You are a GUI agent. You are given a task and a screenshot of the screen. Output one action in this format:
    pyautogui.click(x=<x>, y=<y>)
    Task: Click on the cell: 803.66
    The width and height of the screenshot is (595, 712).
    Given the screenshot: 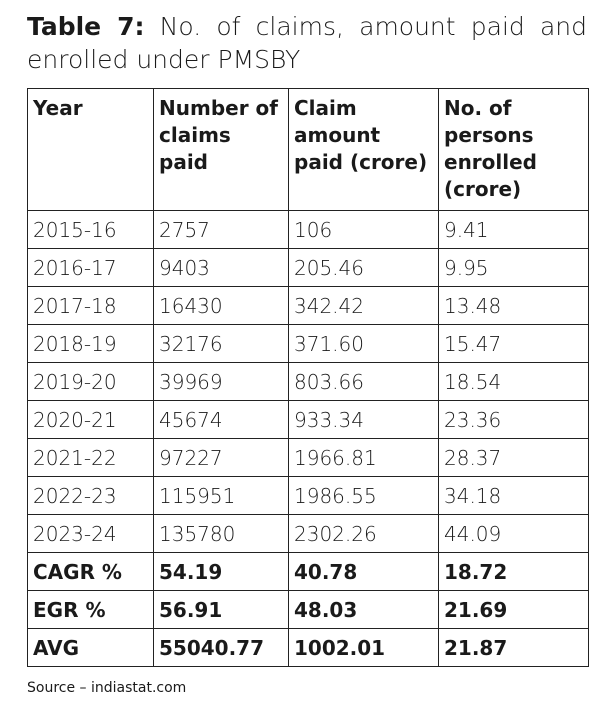 What is the action you would take?
    pyautogui.click(x=363, y=381)
    